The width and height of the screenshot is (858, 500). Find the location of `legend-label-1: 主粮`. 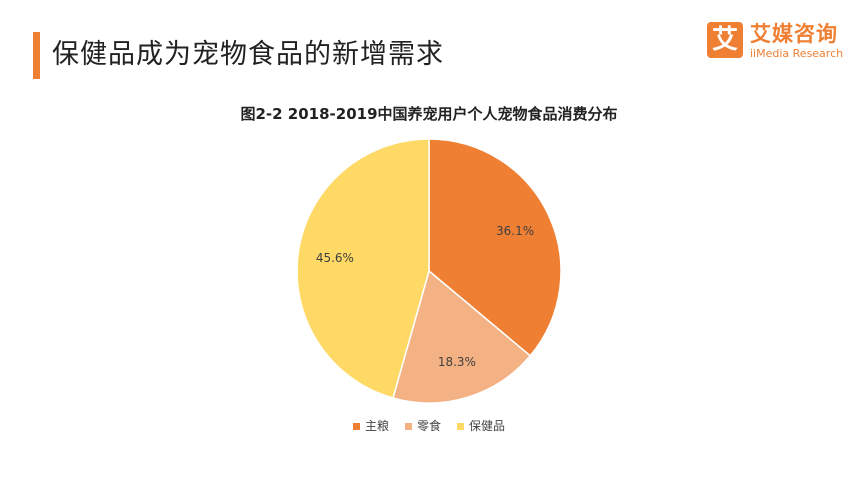

legend-label-1: 主粮 is located at coordinates (376, 426).